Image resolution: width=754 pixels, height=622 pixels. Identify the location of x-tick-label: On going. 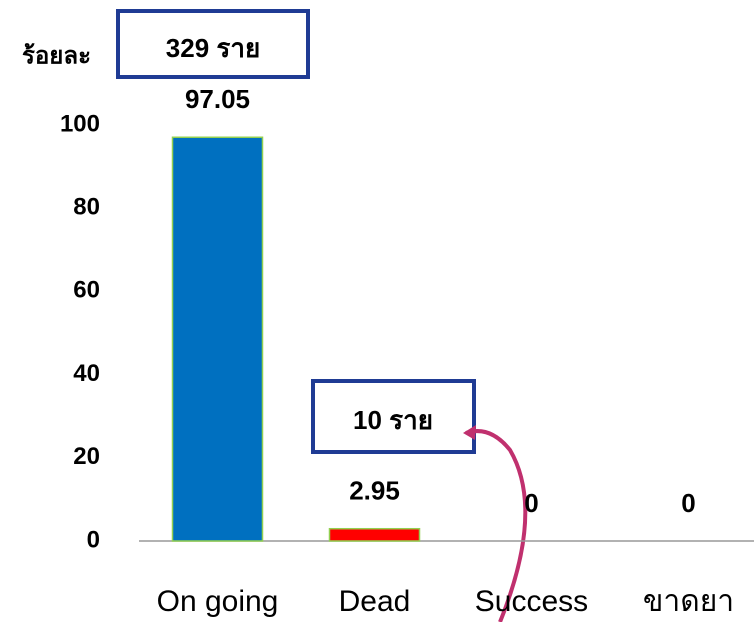
(218, 601).